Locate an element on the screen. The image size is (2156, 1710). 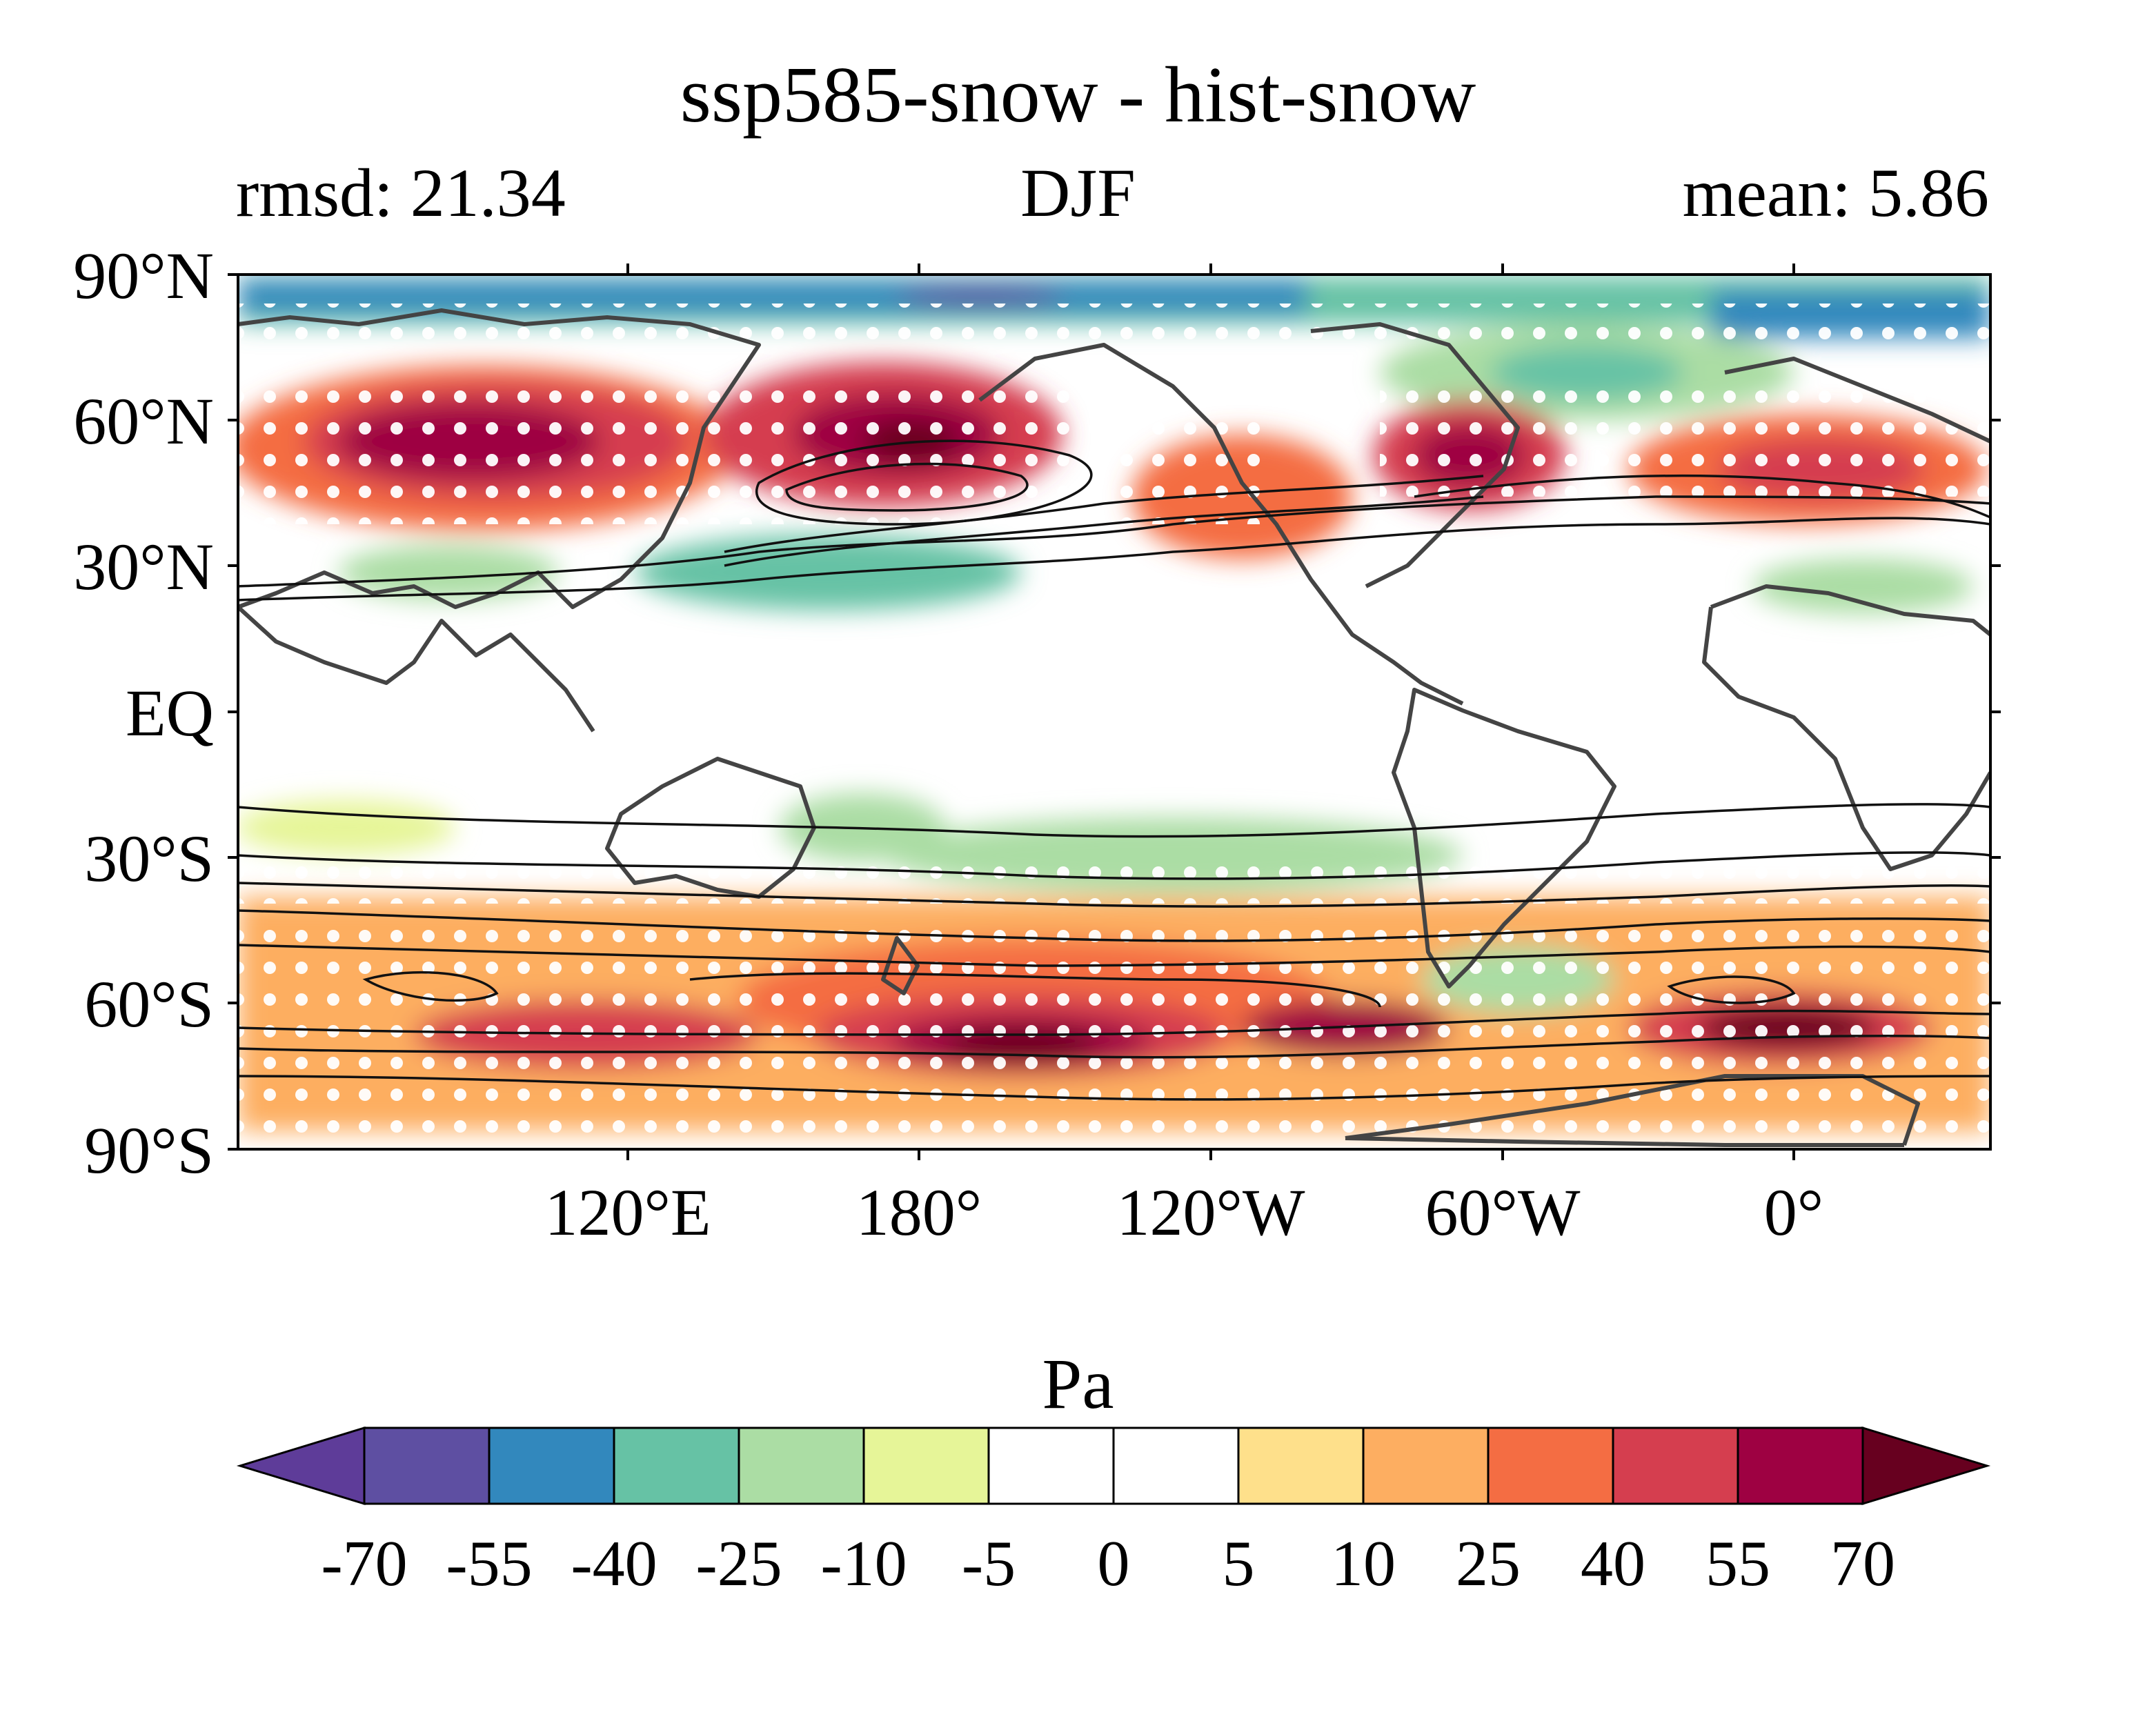
lon-label-60w: 60°W is located at coordinates (1503, 1212).